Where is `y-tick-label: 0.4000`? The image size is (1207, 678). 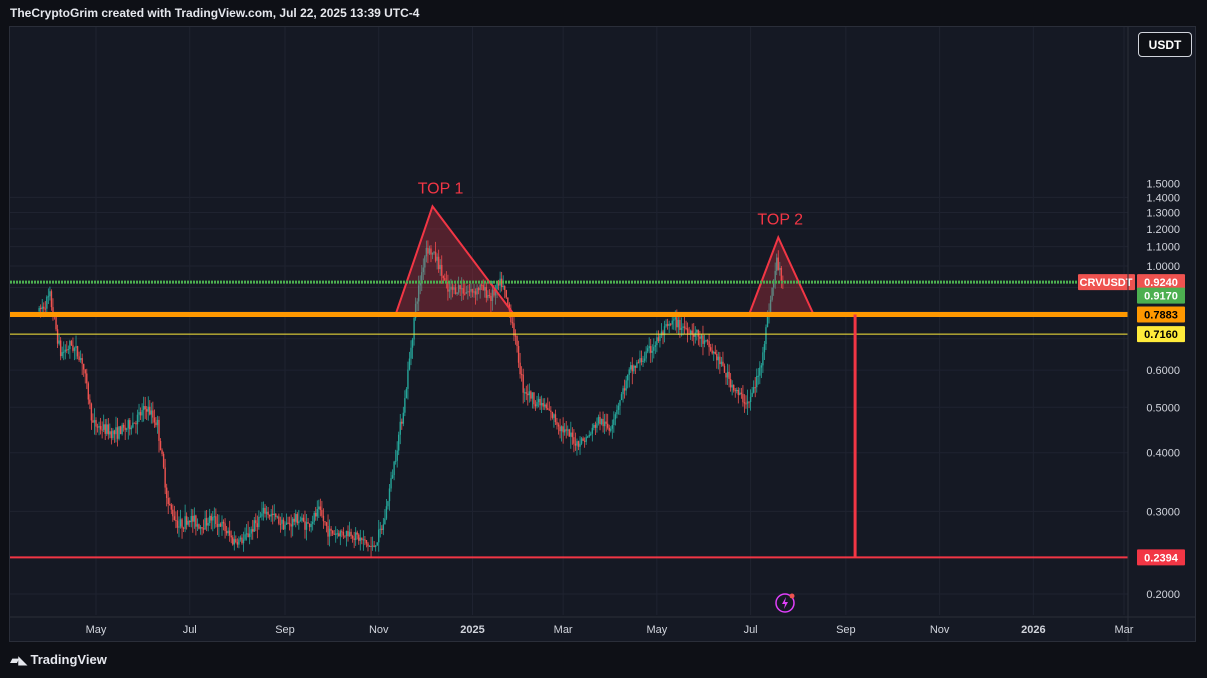
y-tick-label: 0.4000 is located at coordinates (1163, 454).